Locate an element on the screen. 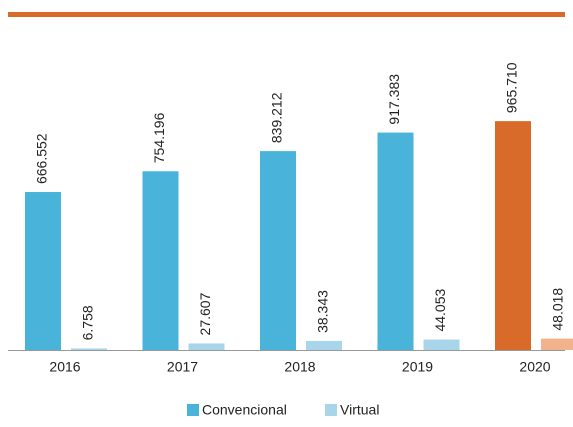 The width and height of the screenshot is (573, 427). value-label: 6.758 is located at coordinates (88, 322).